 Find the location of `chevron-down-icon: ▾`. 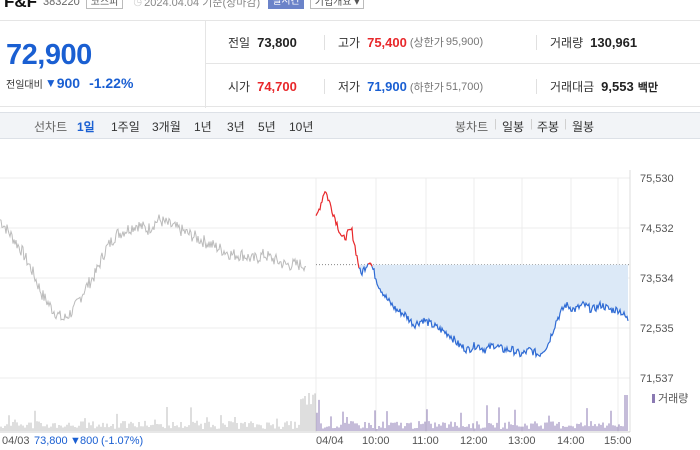

chevron-down-icon: ▾ is located at coordinates (357, 4).